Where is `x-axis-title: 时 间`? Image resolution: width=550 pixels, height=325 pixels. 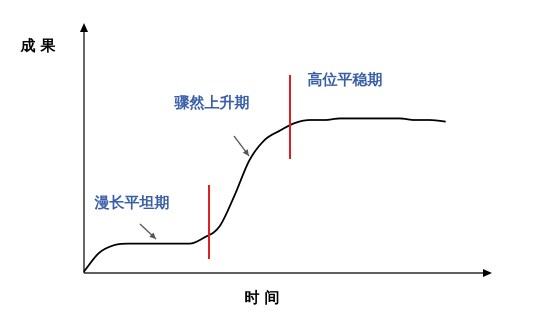 x-axis-title: 时 间 is located at coordinates (262, 298).